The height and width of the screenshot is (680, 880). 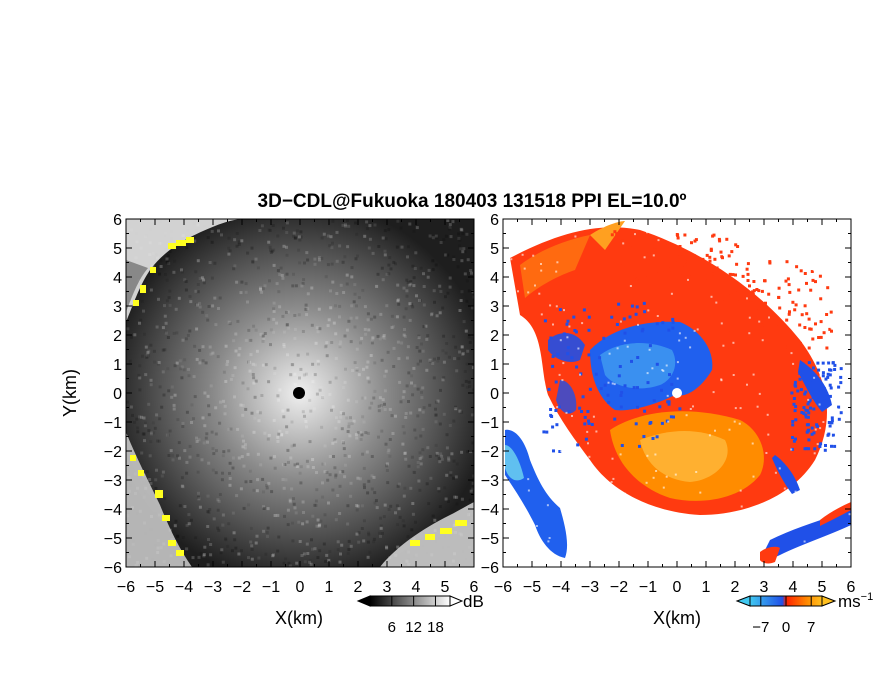 What do you see at coordinates (811, 627) in the screenshot?
I see `colorbar-tick-label: 7` at bounding box center [811, 627].